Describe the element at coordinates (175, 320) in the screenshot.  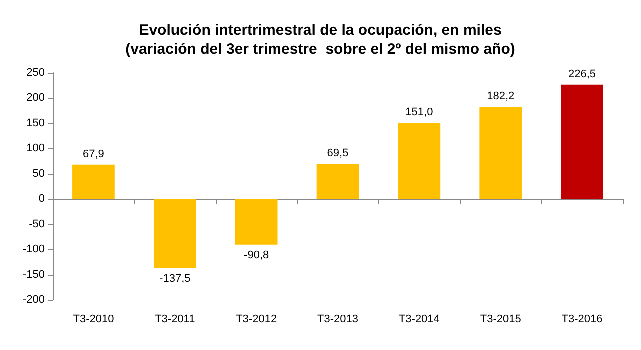
I see `x-tick-label: T3-2011` at that location.